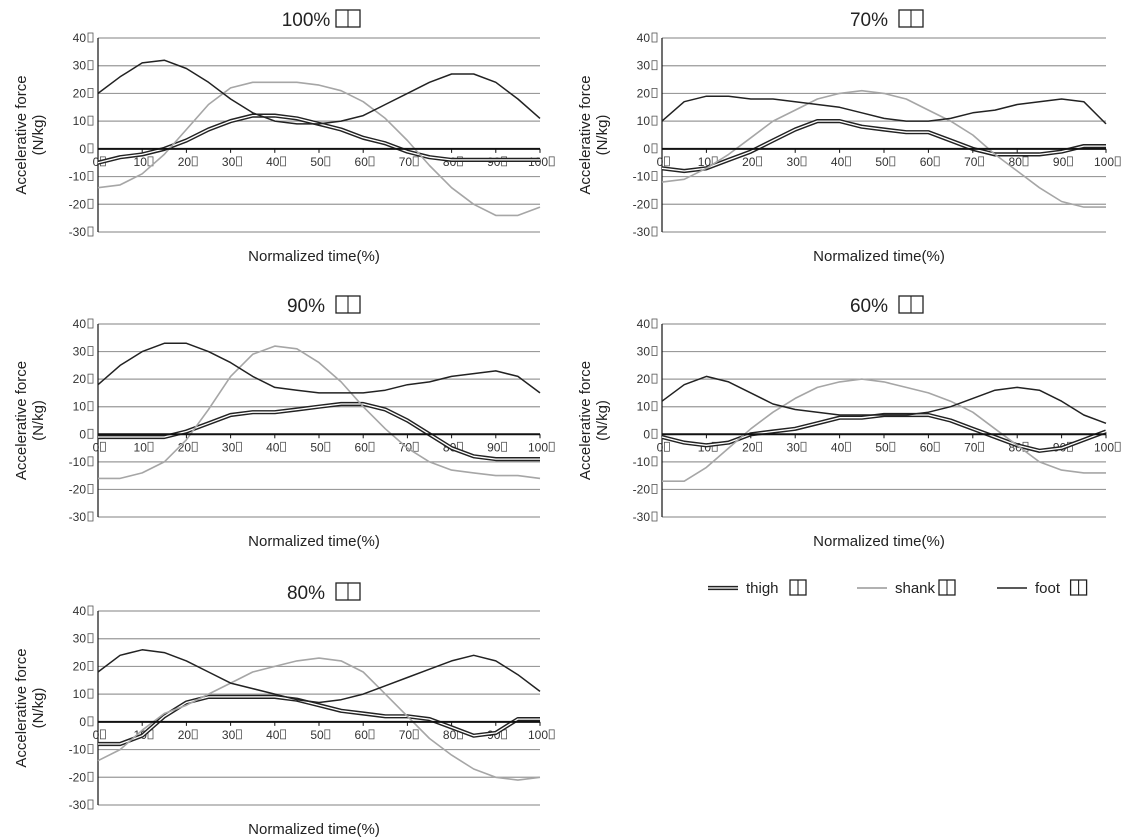 The width and height of the screenshot is (1127, 837). I want to click on x-tick-label: 60, so click(927, 447).